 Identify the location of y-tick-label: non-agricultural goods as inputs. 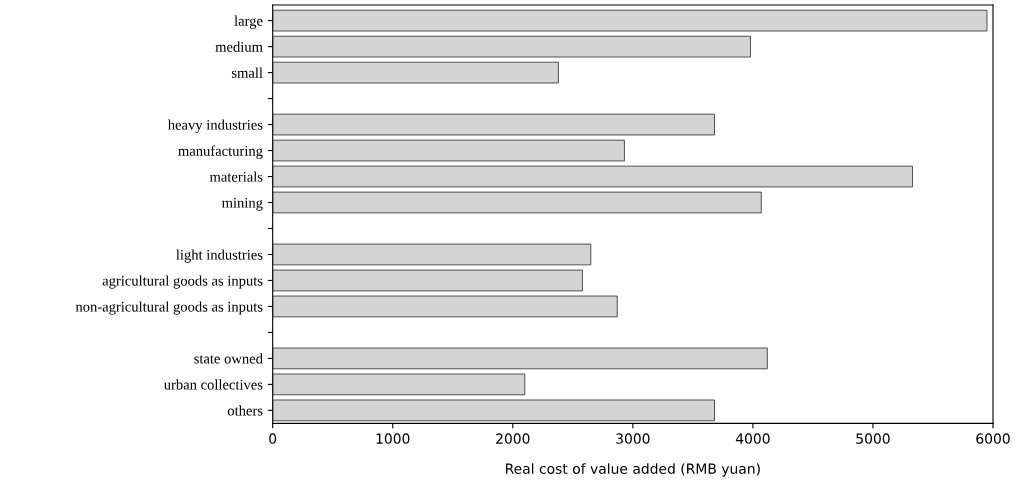
(169, 308).